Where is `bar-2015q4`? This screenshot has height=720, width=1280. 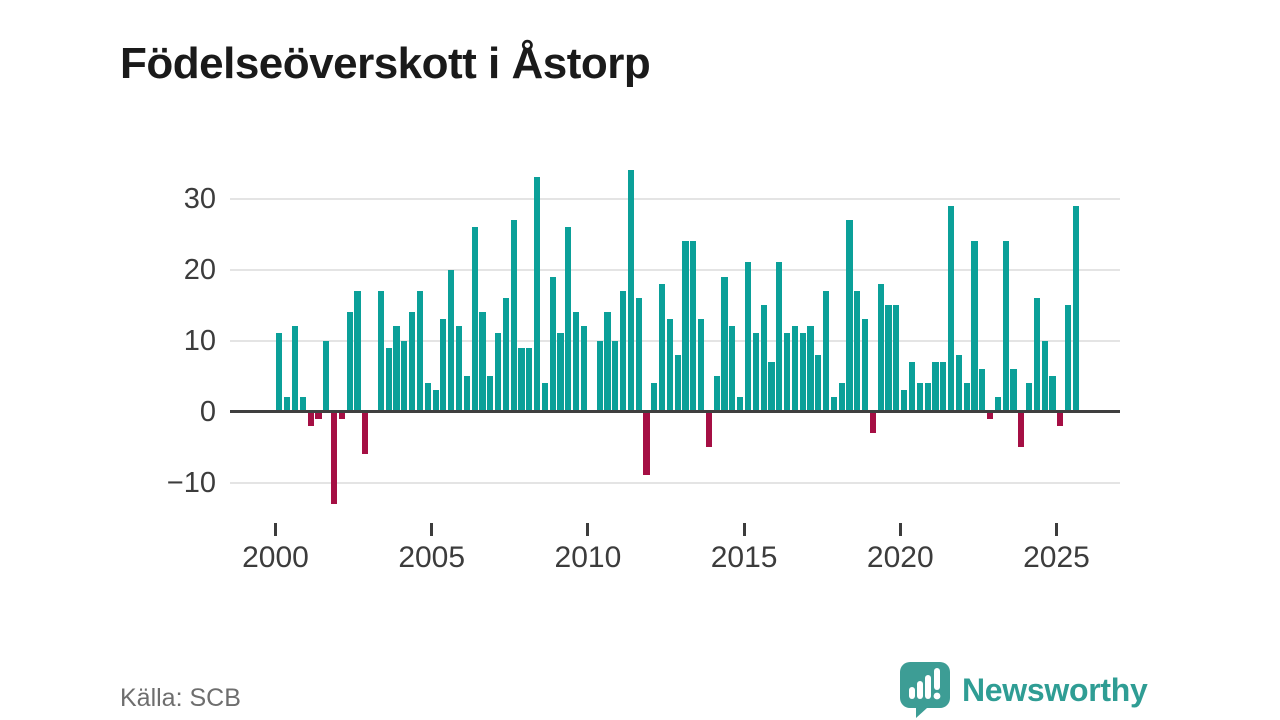
bar-2015q4 is located at coordinates (771, 386).